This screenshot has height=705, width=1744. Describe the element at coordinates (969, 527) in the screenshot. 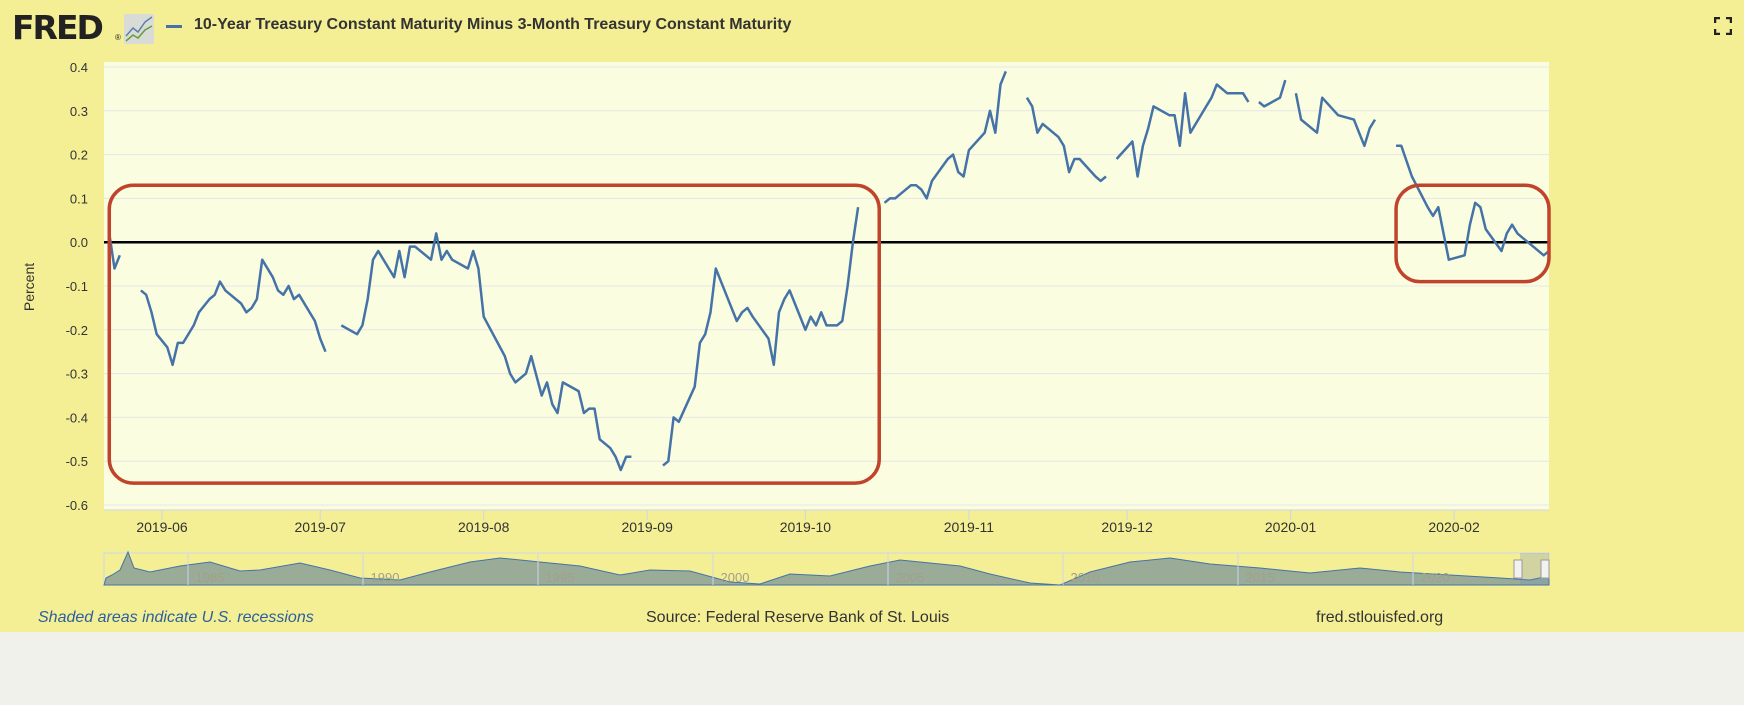

I see `x-tick-label: 2019-11` at that location.